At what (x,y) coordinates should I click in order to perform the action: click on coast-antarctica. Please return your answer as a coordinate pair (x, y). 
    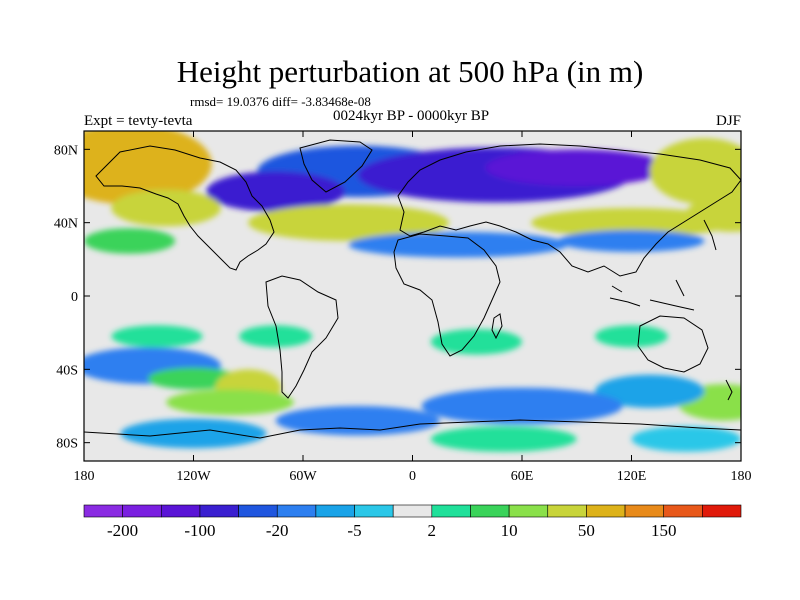
    Looking at the image, I should click on (412, 429).